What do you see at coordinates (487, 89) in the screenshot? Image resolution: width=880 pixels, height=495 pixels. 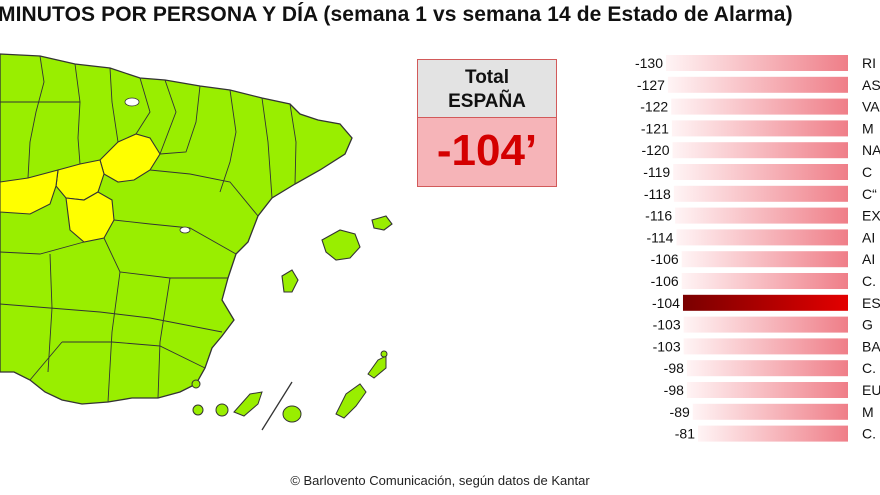 I see `total-label: Total ESPAÑA` at bounding box center [487, 89].